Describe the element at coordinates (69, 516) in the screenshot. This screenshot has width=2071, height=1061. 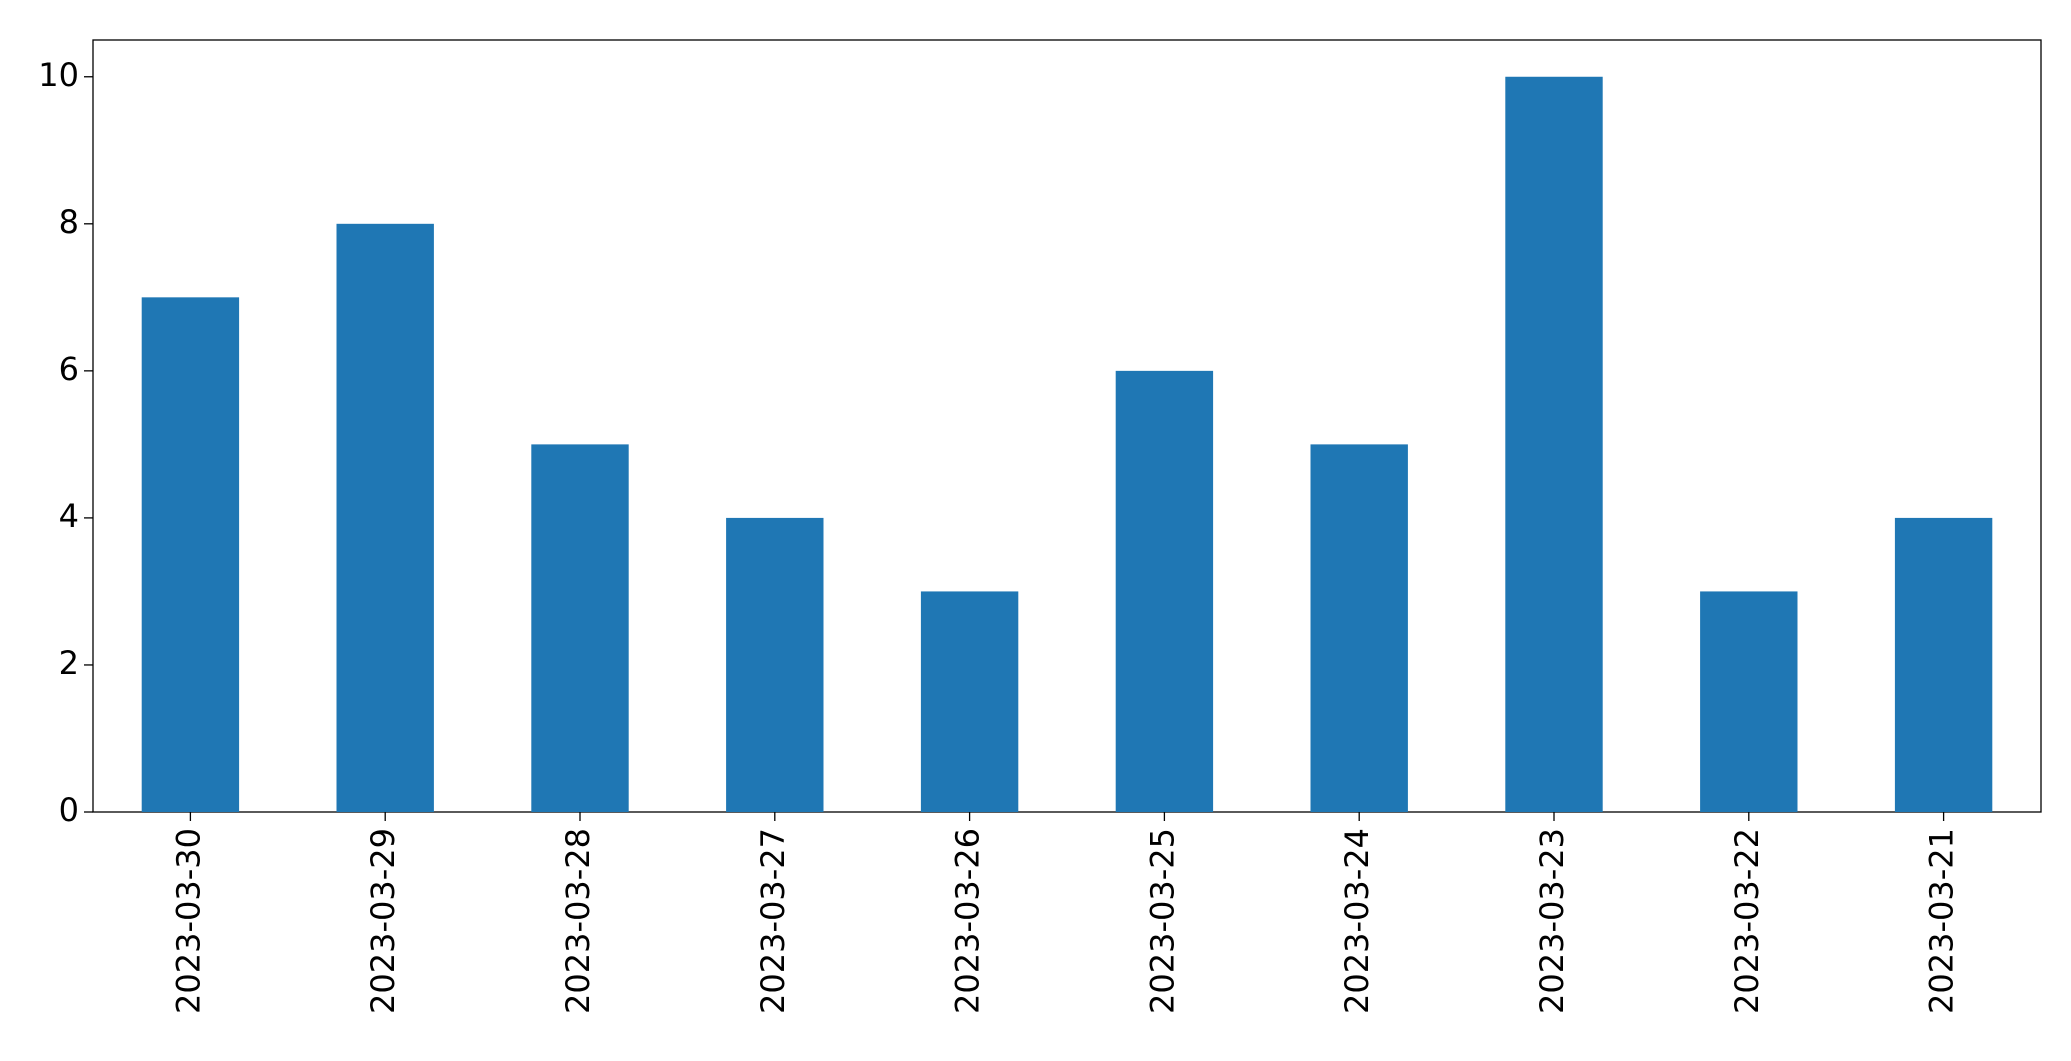
I see `y-tick-label: 4` at that location.